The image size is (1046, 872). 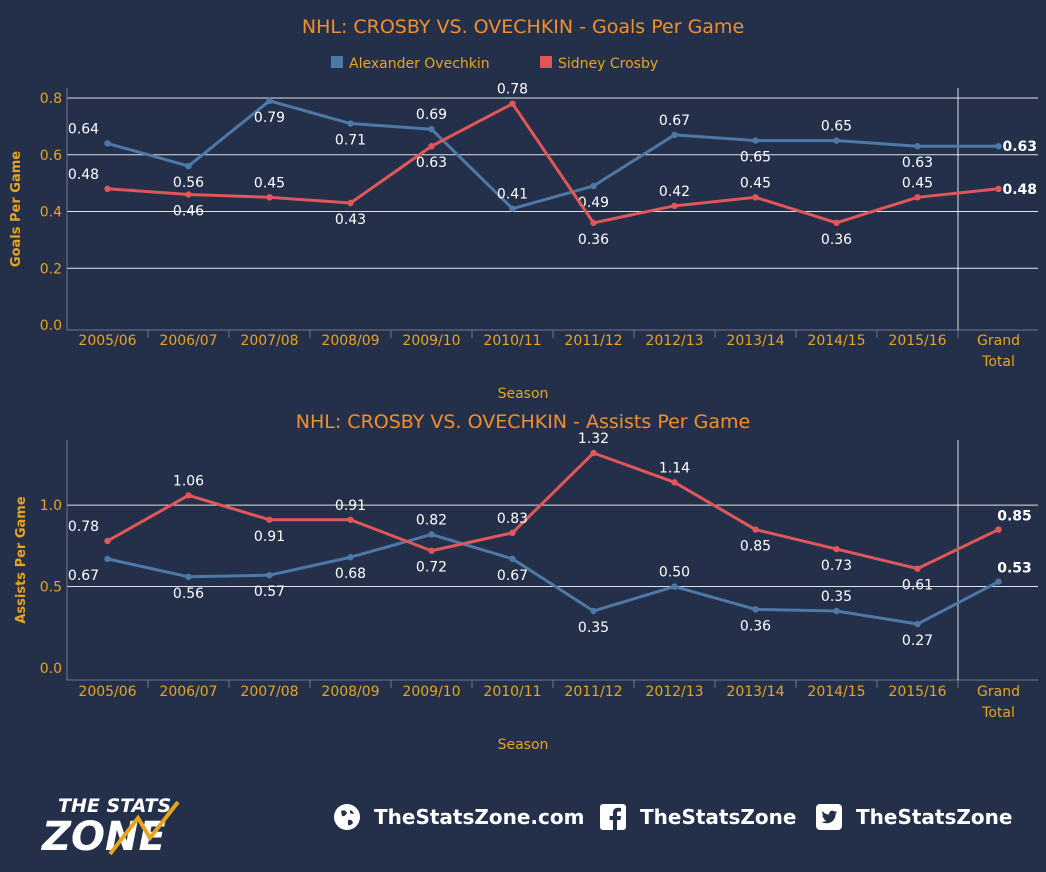 I want to click on data-label: 0.45, so click(x=269, y=183).